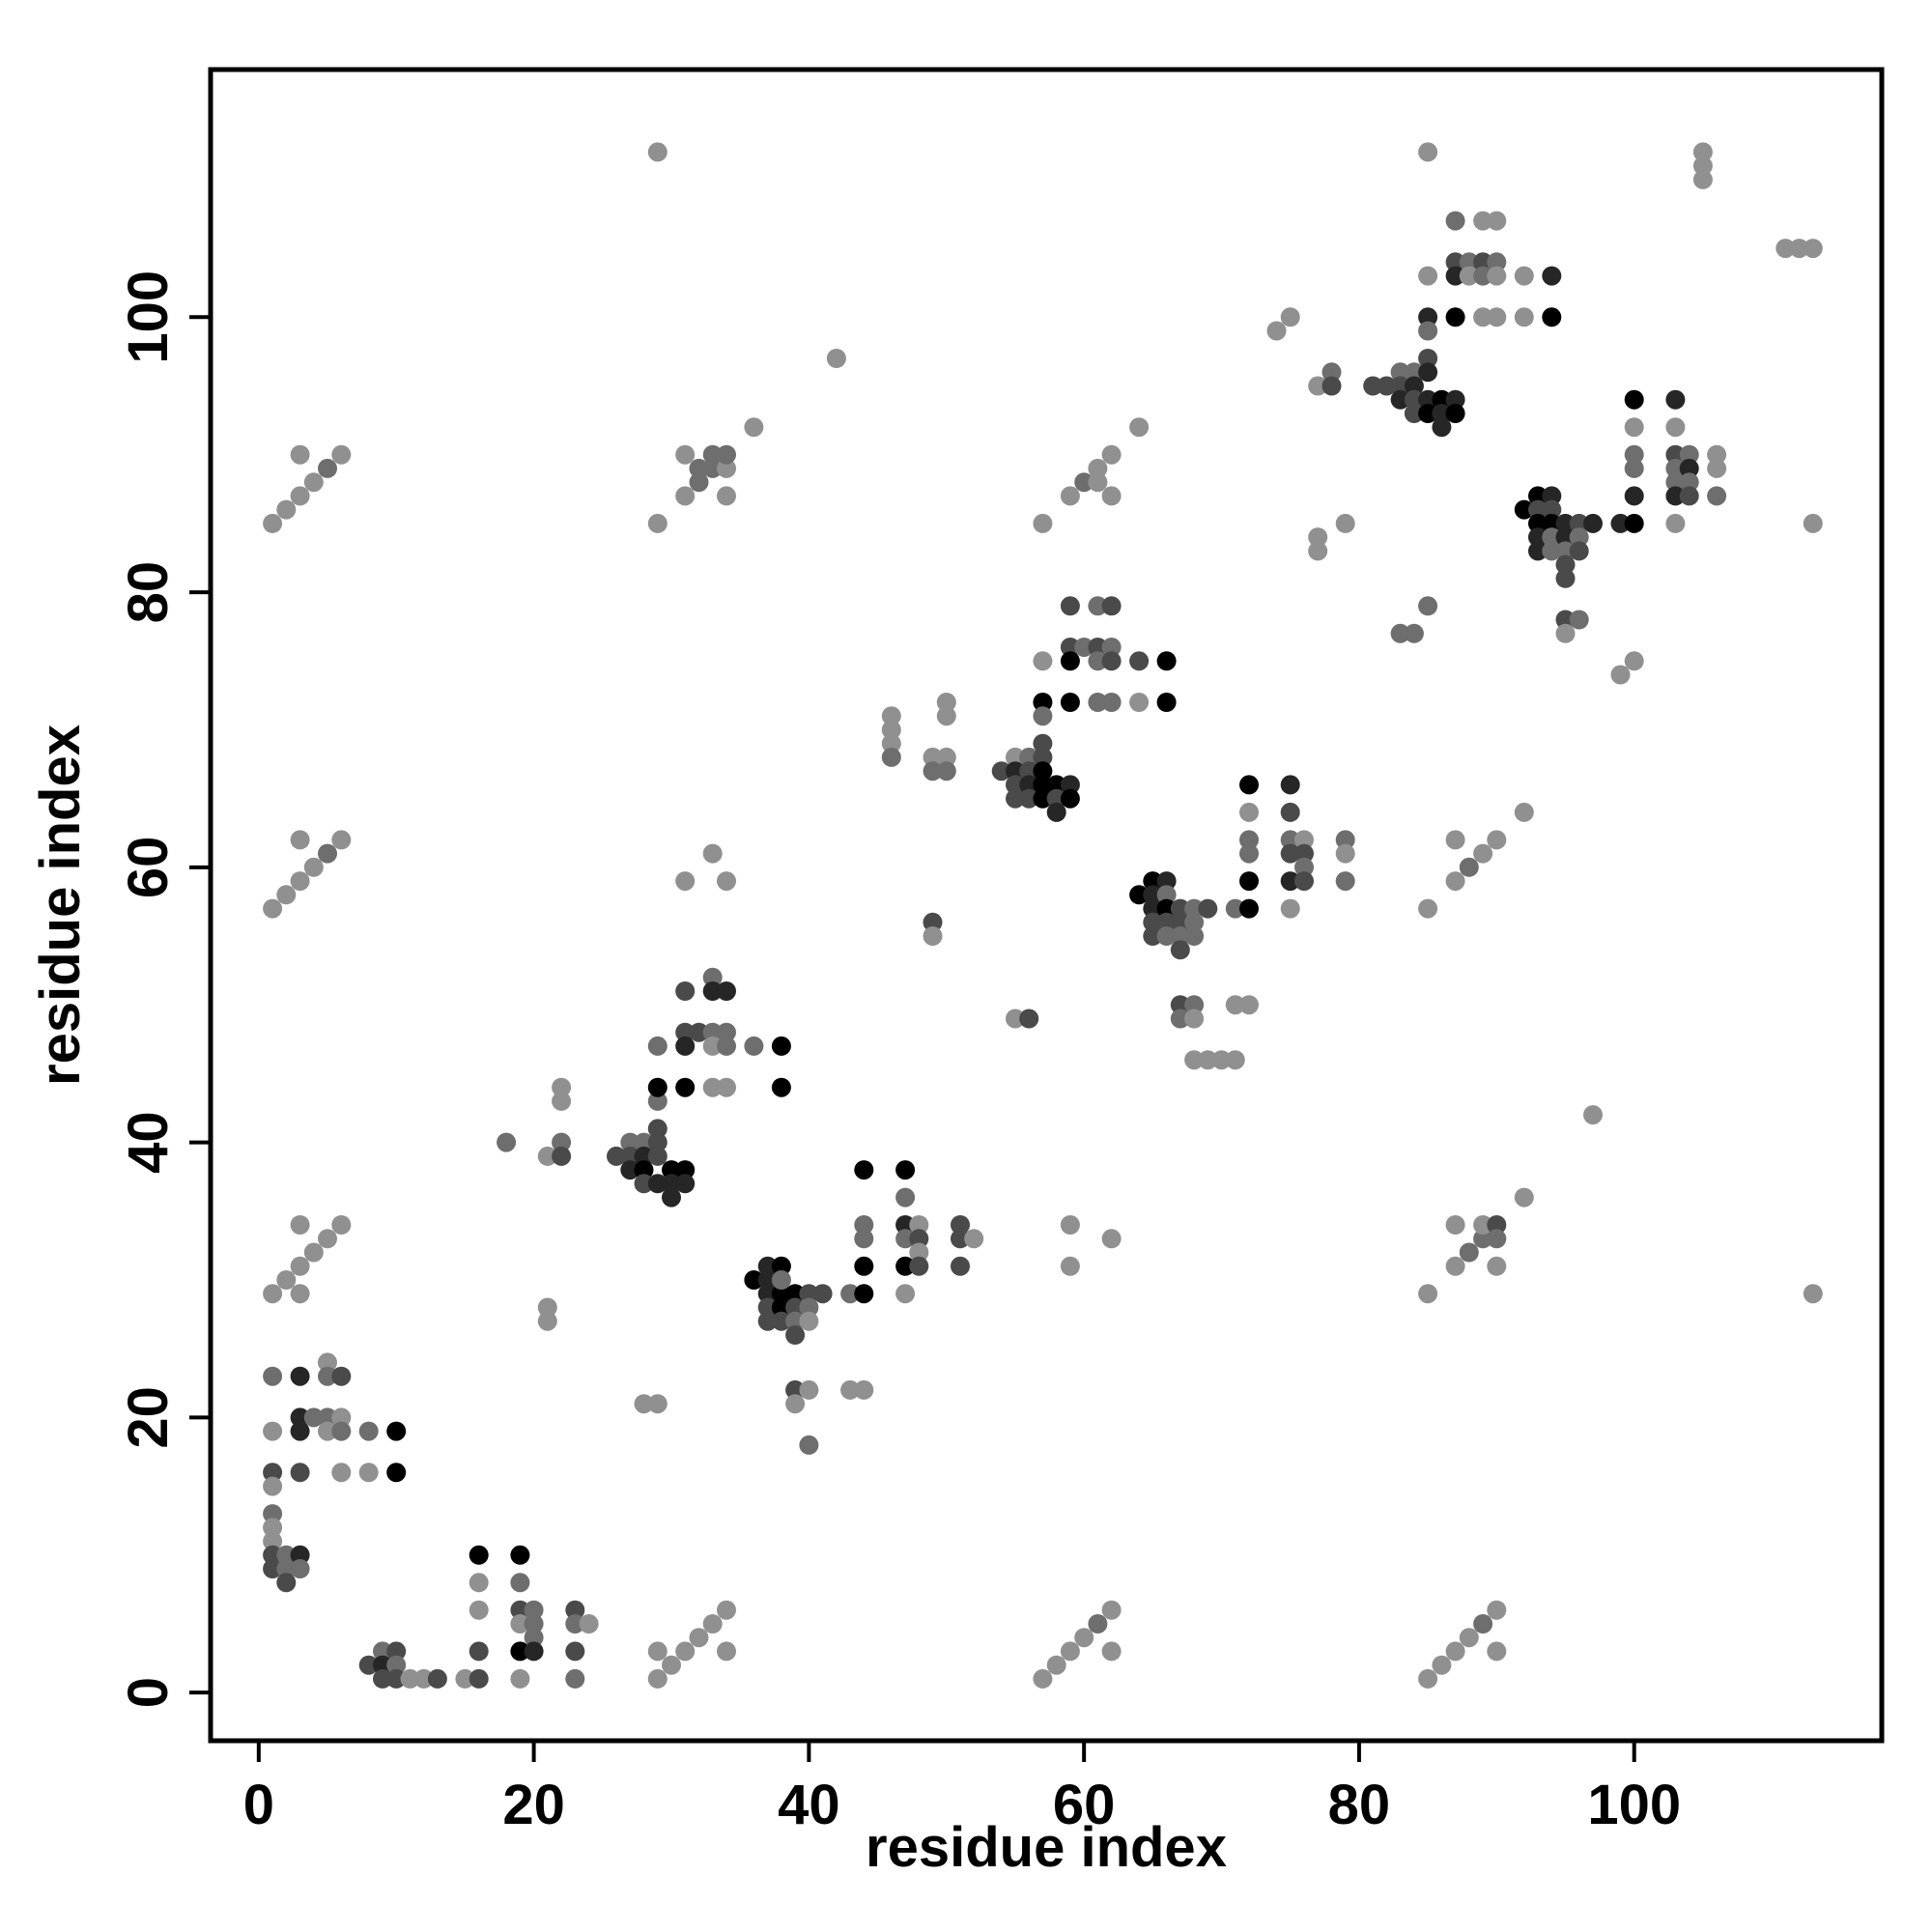 The height and width of the screenshot is (1932, 1932). Describe the element at coordinates (533, 1805) in the screenshot. I see `x-tick-label: 20` at that location.